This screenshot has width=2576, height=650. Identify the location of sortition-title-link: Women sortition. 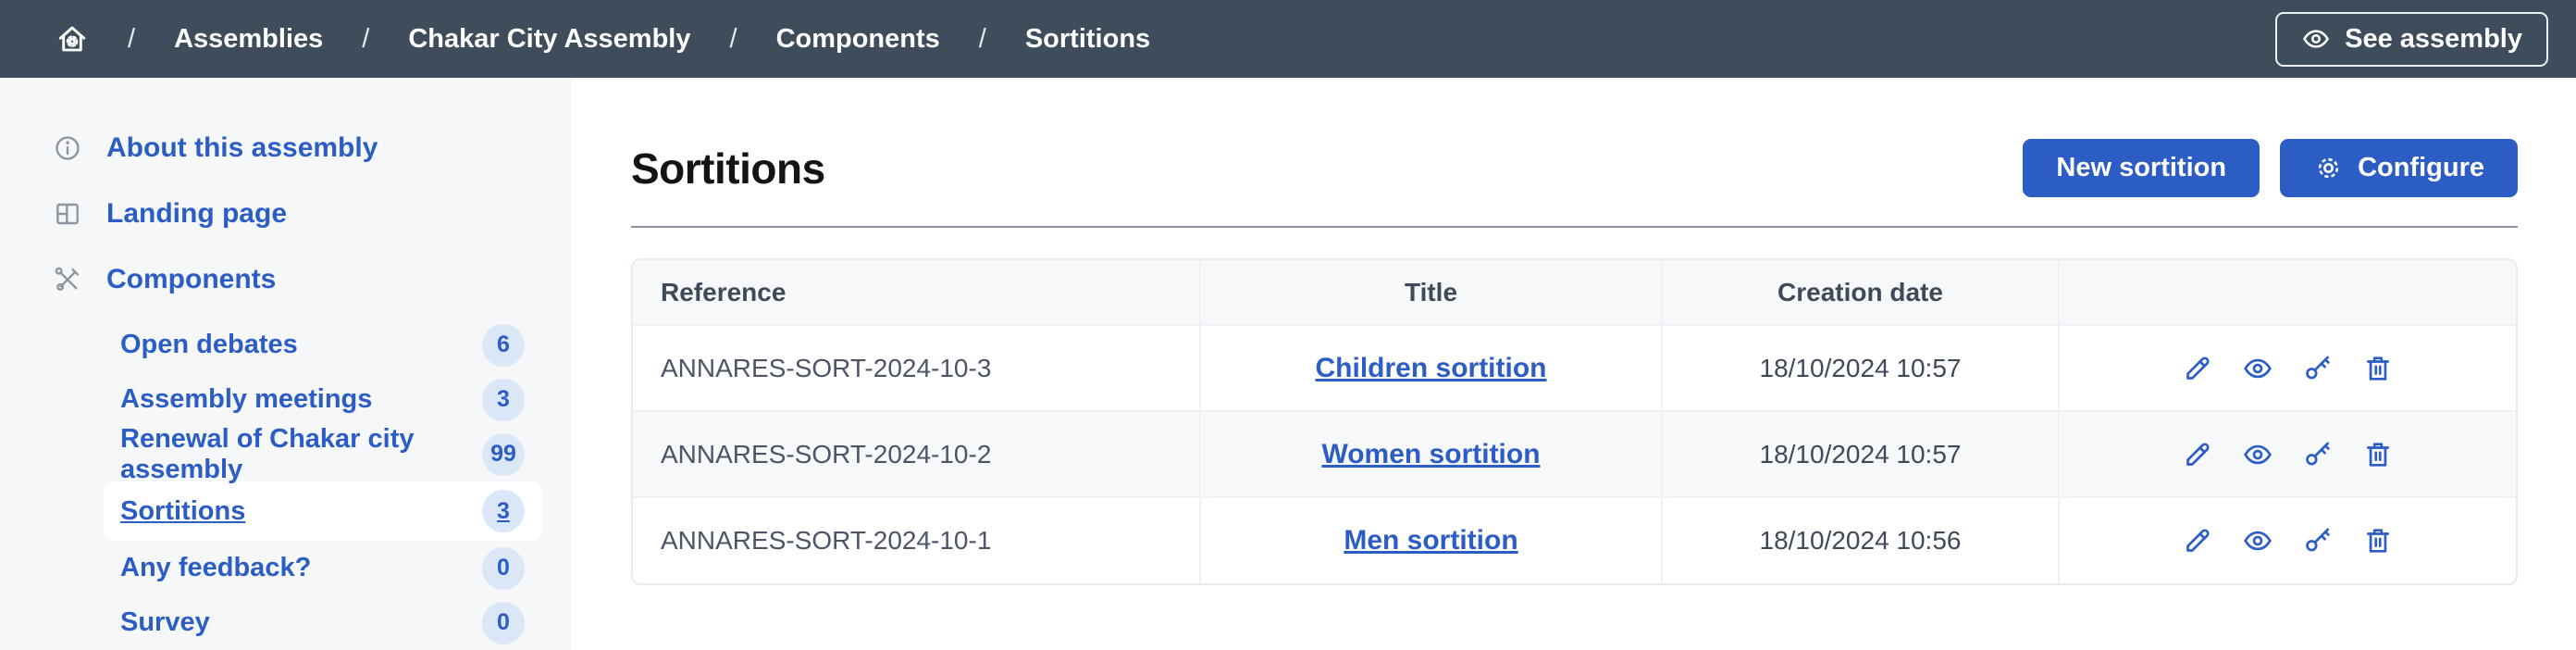
(1431, 454).